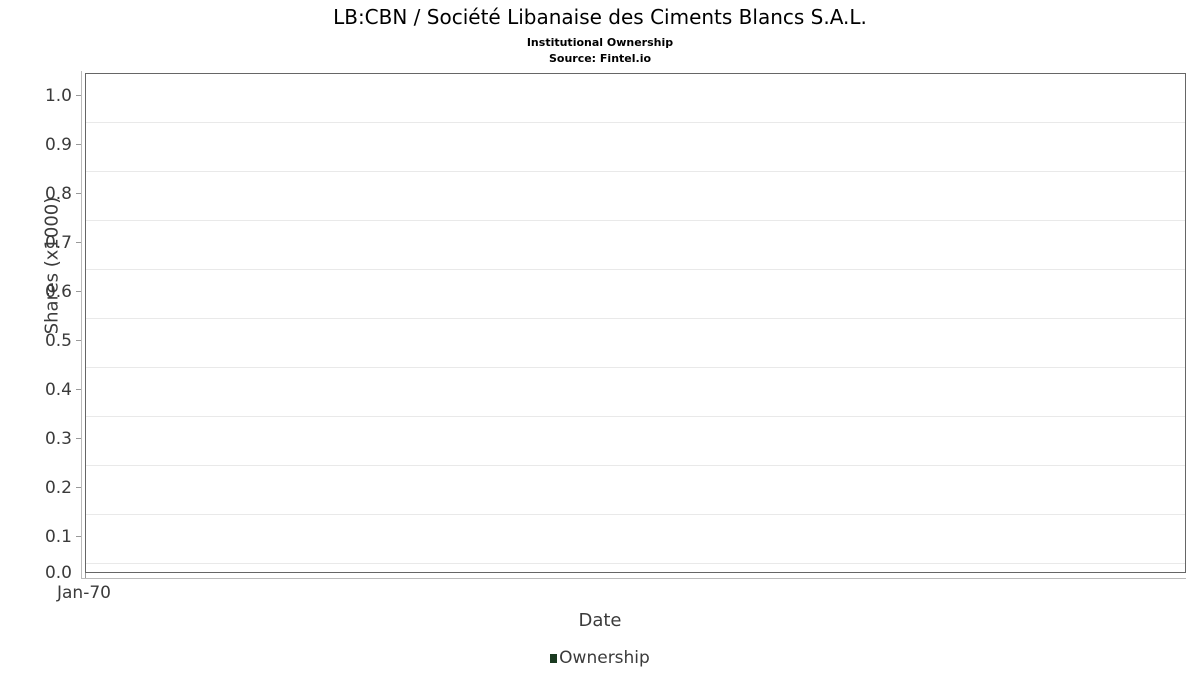 The height and width of the screenshot is (675, 1200). What do you see at coordinates (58, 145) in the screenshot?
I see `y-tick-label: 0.9` at bounding box center [58, 145].